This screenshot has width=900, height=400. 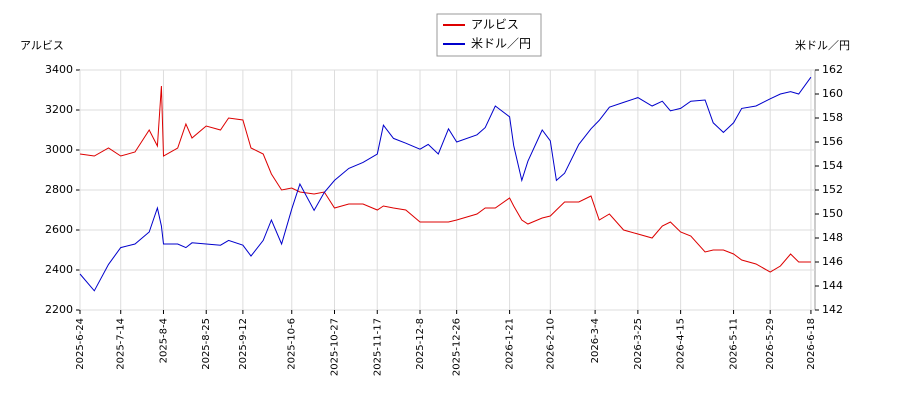 What do you see at coordinates (59, 189) in the screenshot?
I see `y-tick-label: 2800` at bounding box center [59, 189].